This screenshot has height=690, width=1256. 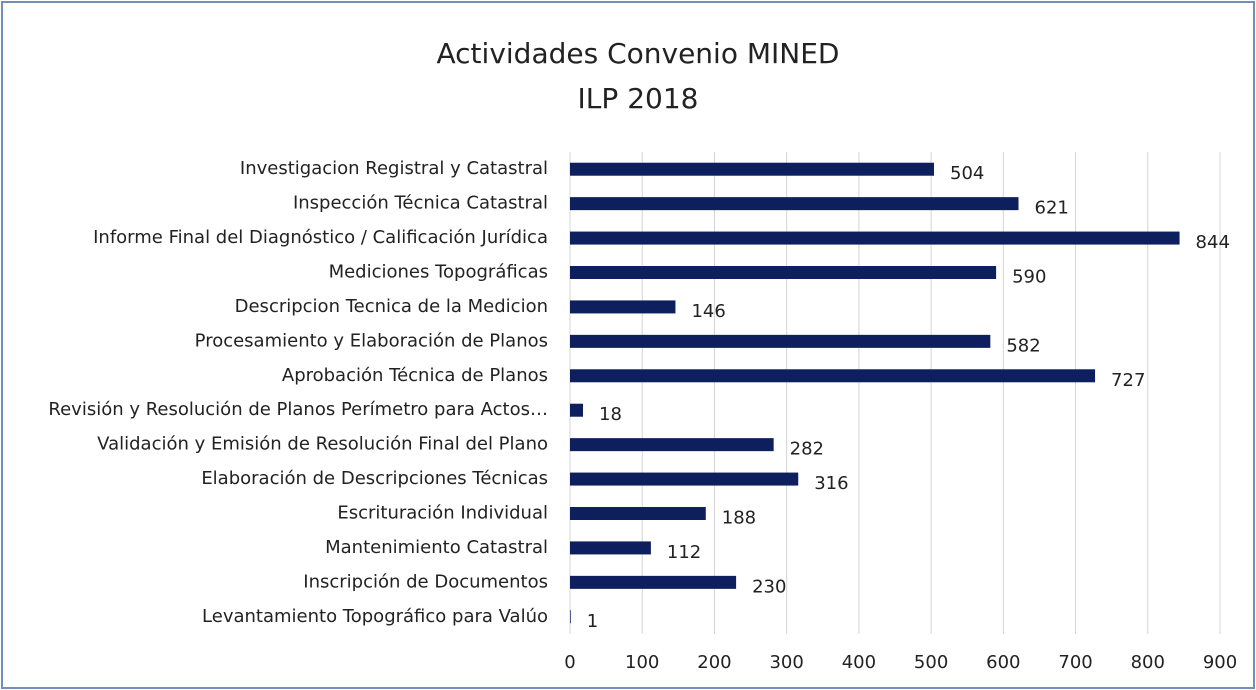 I want to click on x-tick-label: 500, so click(x=931, y=662).